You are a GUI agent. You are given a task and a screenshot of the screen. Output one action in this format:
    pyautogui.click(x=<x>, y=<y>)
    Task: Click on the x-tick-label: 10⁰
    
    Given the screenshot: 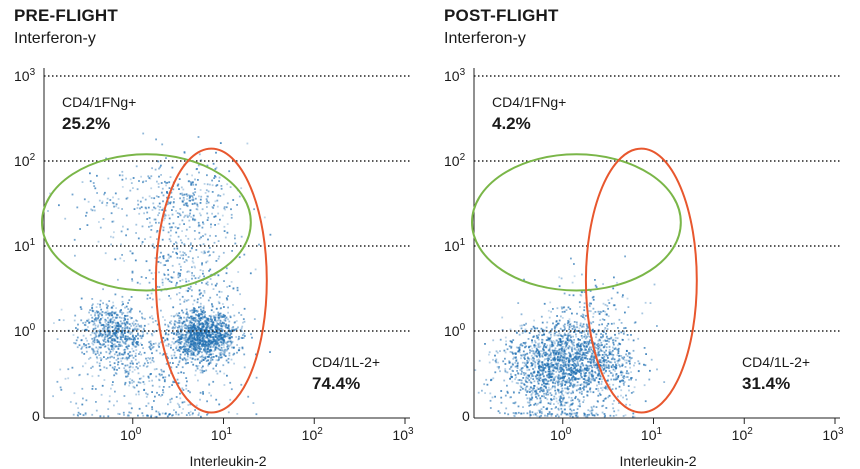 What is the action you would take?
    pyautogui.click(x=131, y=434)
    